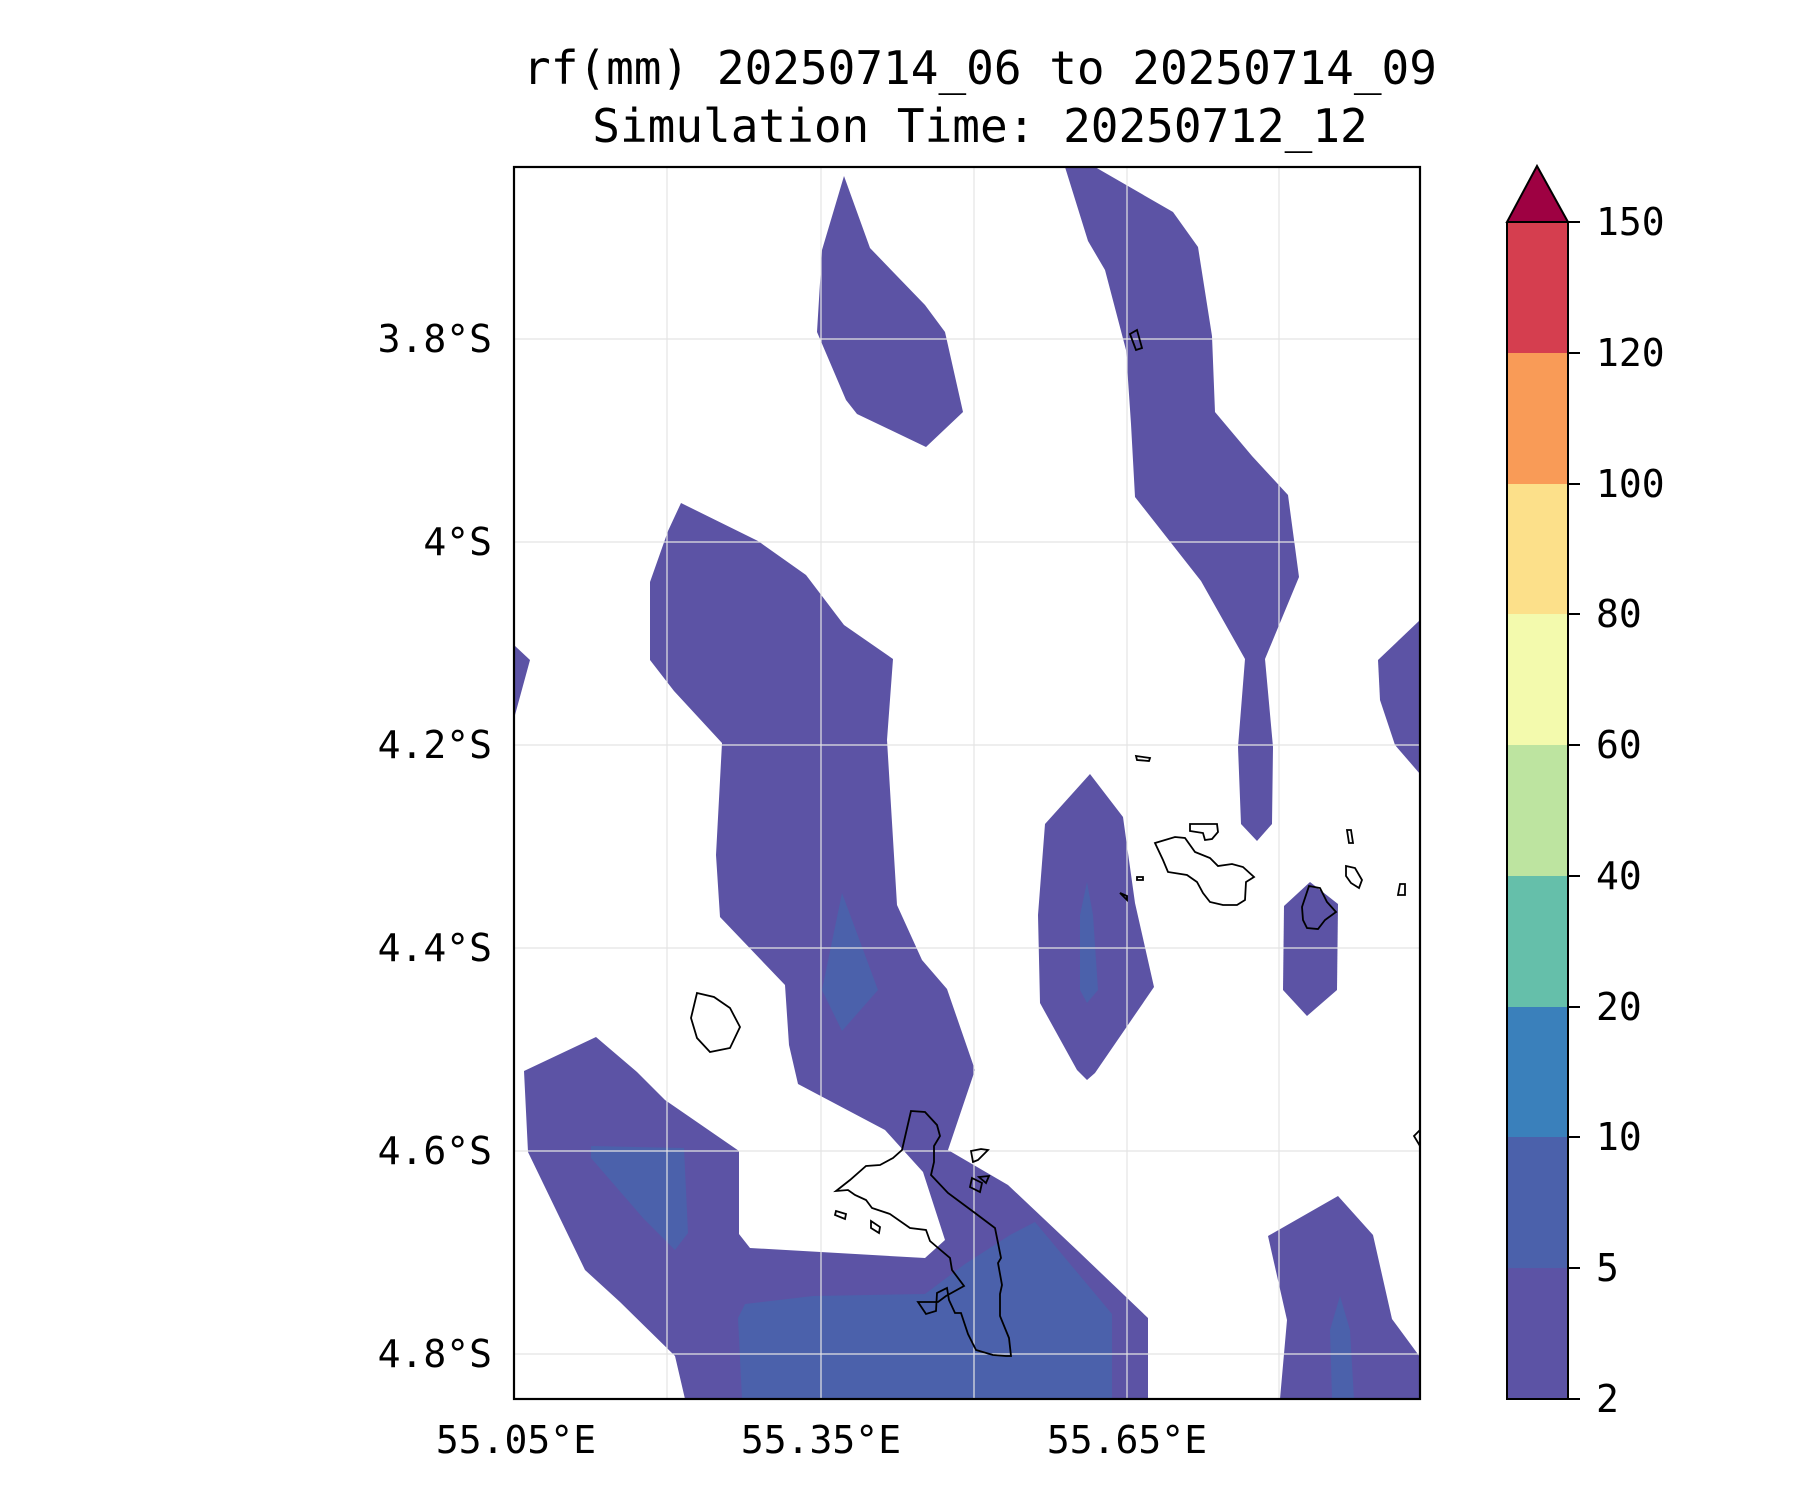 This screenshot has width=1800, height=1500. Describe the element at coordinates (1619, 1007) in the screenshot. I see `colorbar-tick-label: 20` at that location.